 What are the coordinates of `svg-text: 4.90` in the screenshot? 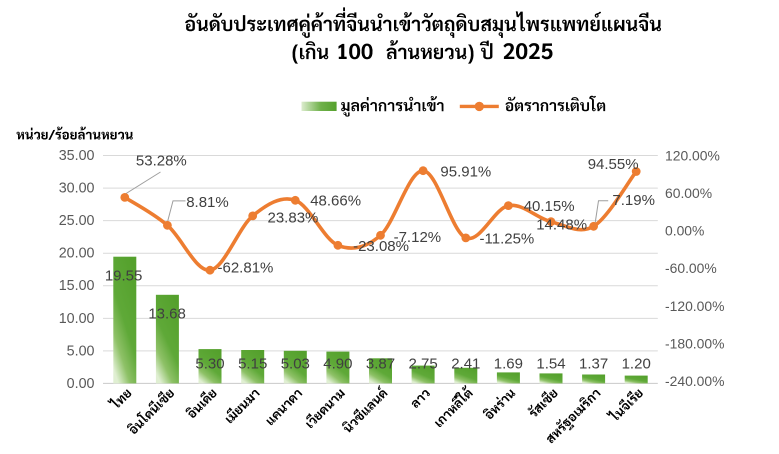 It's located at (337, 364).